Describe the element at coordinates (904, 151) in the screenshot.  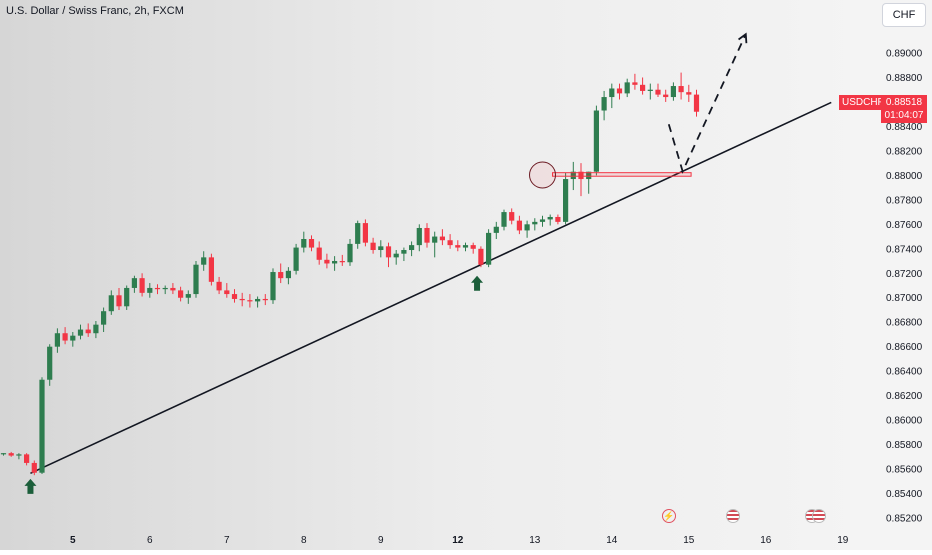
I see `price-tick-label: 0.88200` at that location.